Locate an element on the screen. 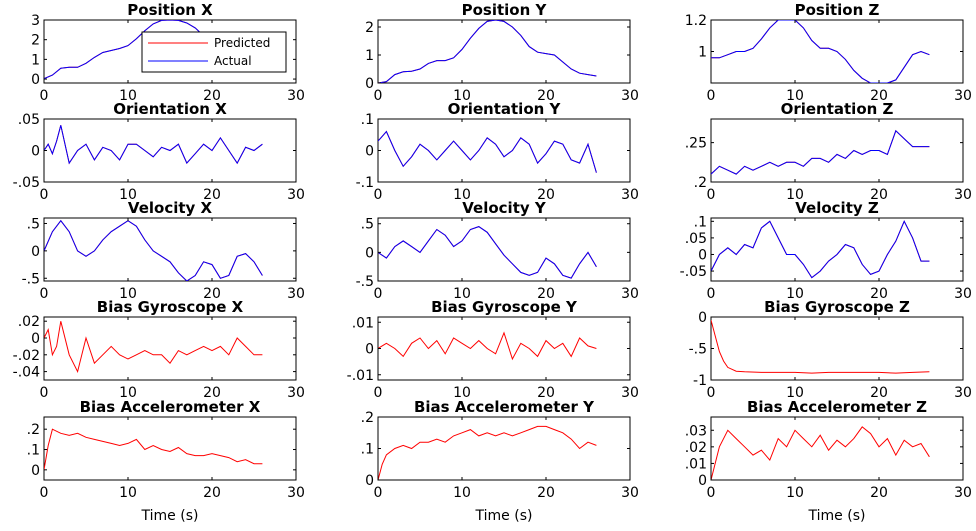  velocity-z-ytick-label: -.05 is located at coordinates (693, 272).